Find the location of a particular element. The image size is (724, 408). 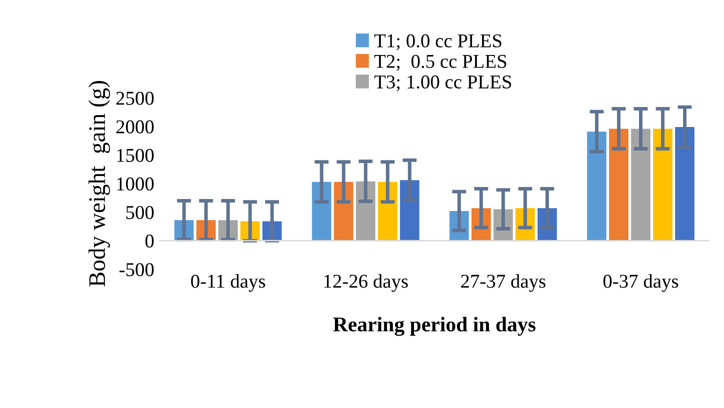

x-tick-label: 12-26 days is located at coordinates (366, 283).